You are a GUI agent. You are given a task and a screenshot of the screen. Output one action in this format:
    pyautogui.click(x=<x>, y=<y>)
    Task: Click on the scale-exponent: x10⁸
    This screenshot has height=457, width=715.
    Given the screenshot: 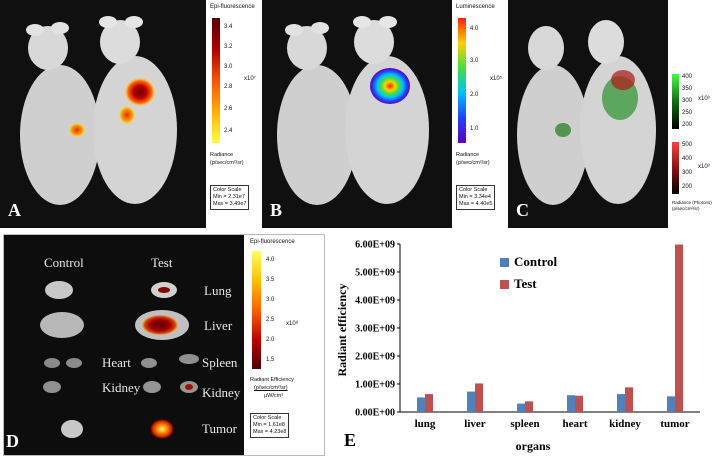 What is the action you would take?
    pyautogui.click(x=292, y=324)
    